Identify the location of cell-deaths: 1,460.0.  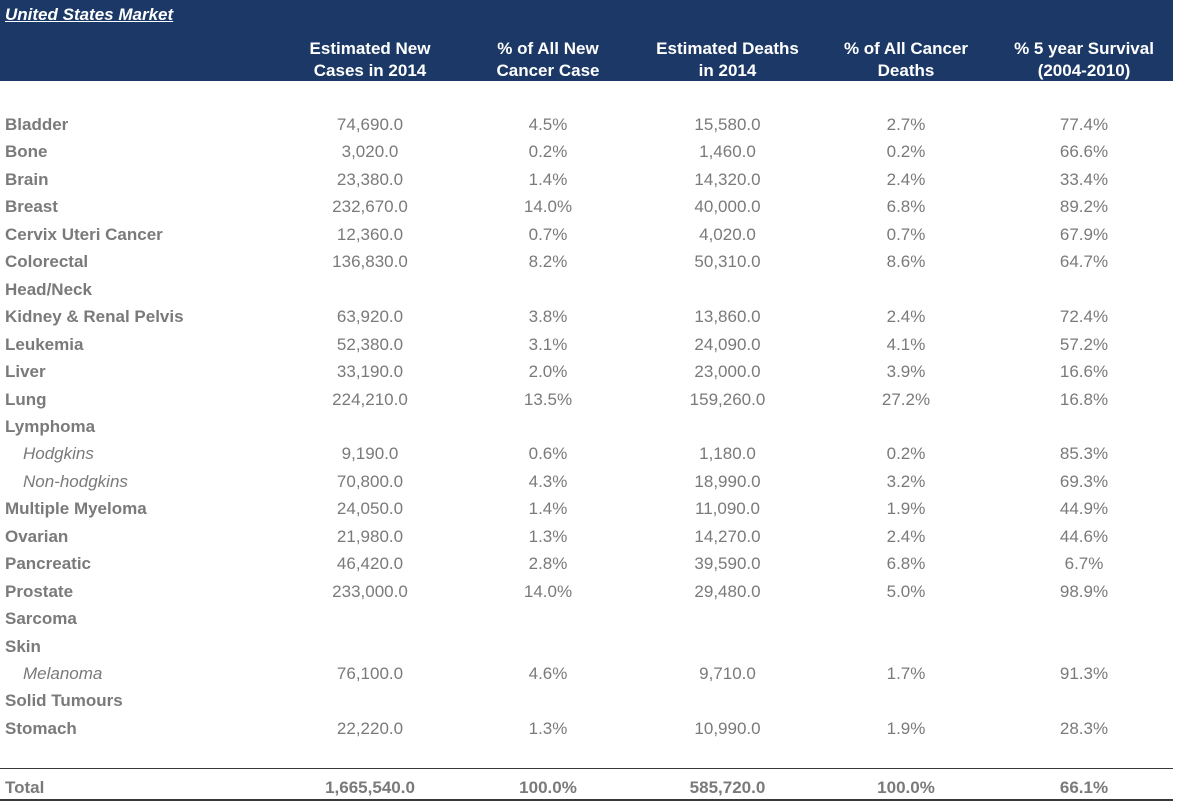
(727, 152).